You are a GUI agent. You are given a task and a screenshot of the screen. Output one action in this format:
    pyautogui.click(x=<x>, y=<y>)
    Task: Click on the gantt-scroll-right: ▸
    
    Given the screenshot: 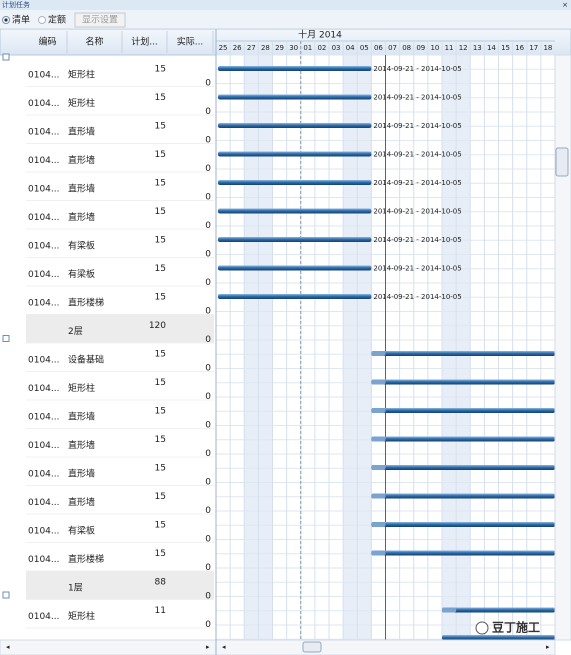 What is the action you would take?
    pyautogui.click(x=548, y=647)
    